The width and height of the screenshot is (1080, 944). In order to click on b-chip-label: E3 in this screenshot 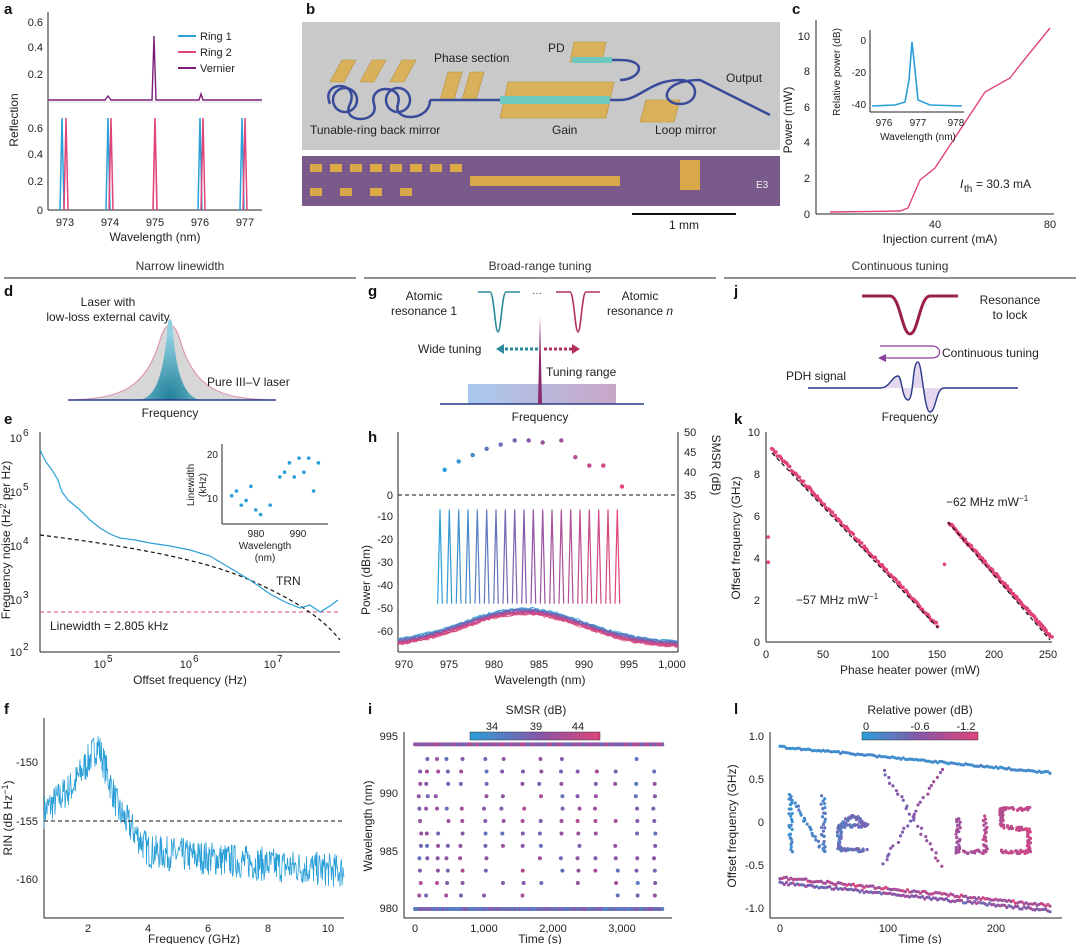, I will do `click(762, 185)`.